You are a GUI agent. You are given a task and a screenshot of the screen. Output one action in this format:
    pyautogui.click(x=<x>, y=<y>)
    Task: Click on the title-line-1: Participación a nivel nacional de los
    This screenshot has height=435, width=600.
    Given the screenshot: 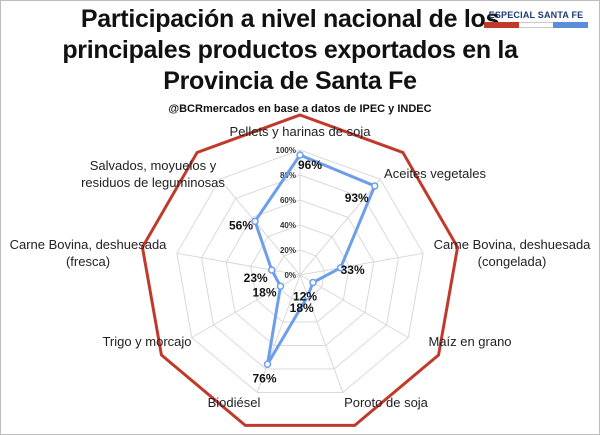 What is the action you would take?
    pyautogui.click(x=290, y=19)
    